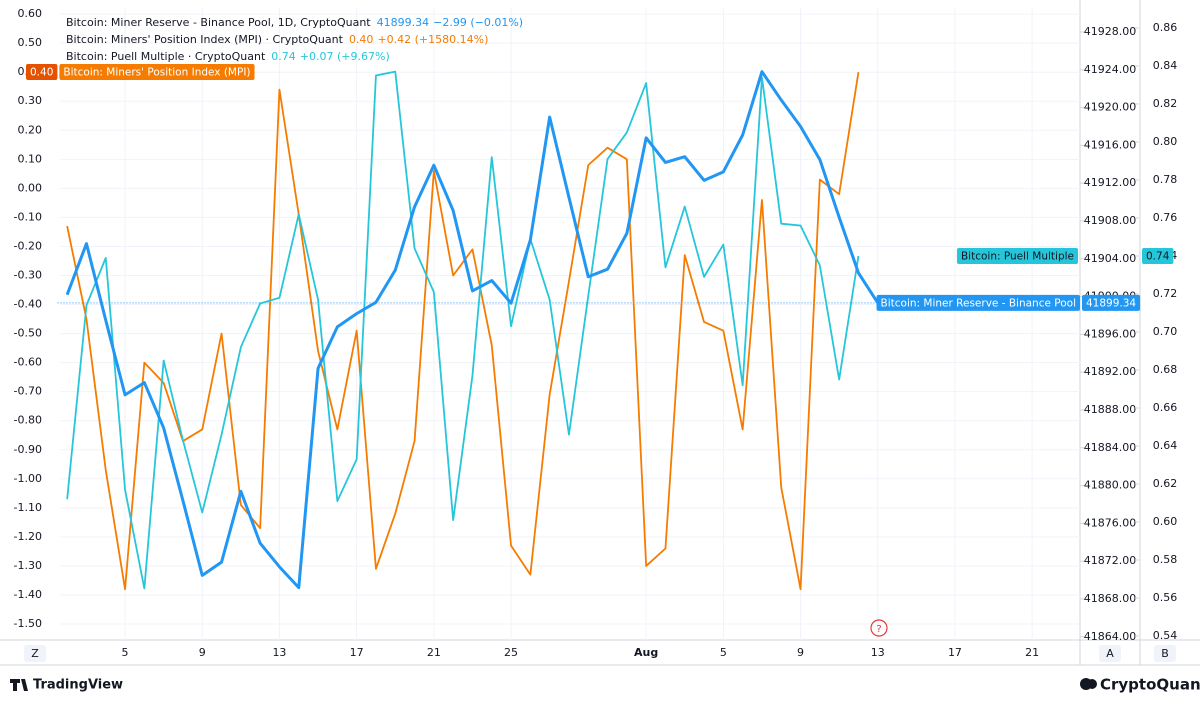 The height and width of the screenshot is (701, 1200). What do you see at coordinates (30, 158) in the screenshot?
I see `y-tick-label: 0.10` at bounding box center [30, 158].